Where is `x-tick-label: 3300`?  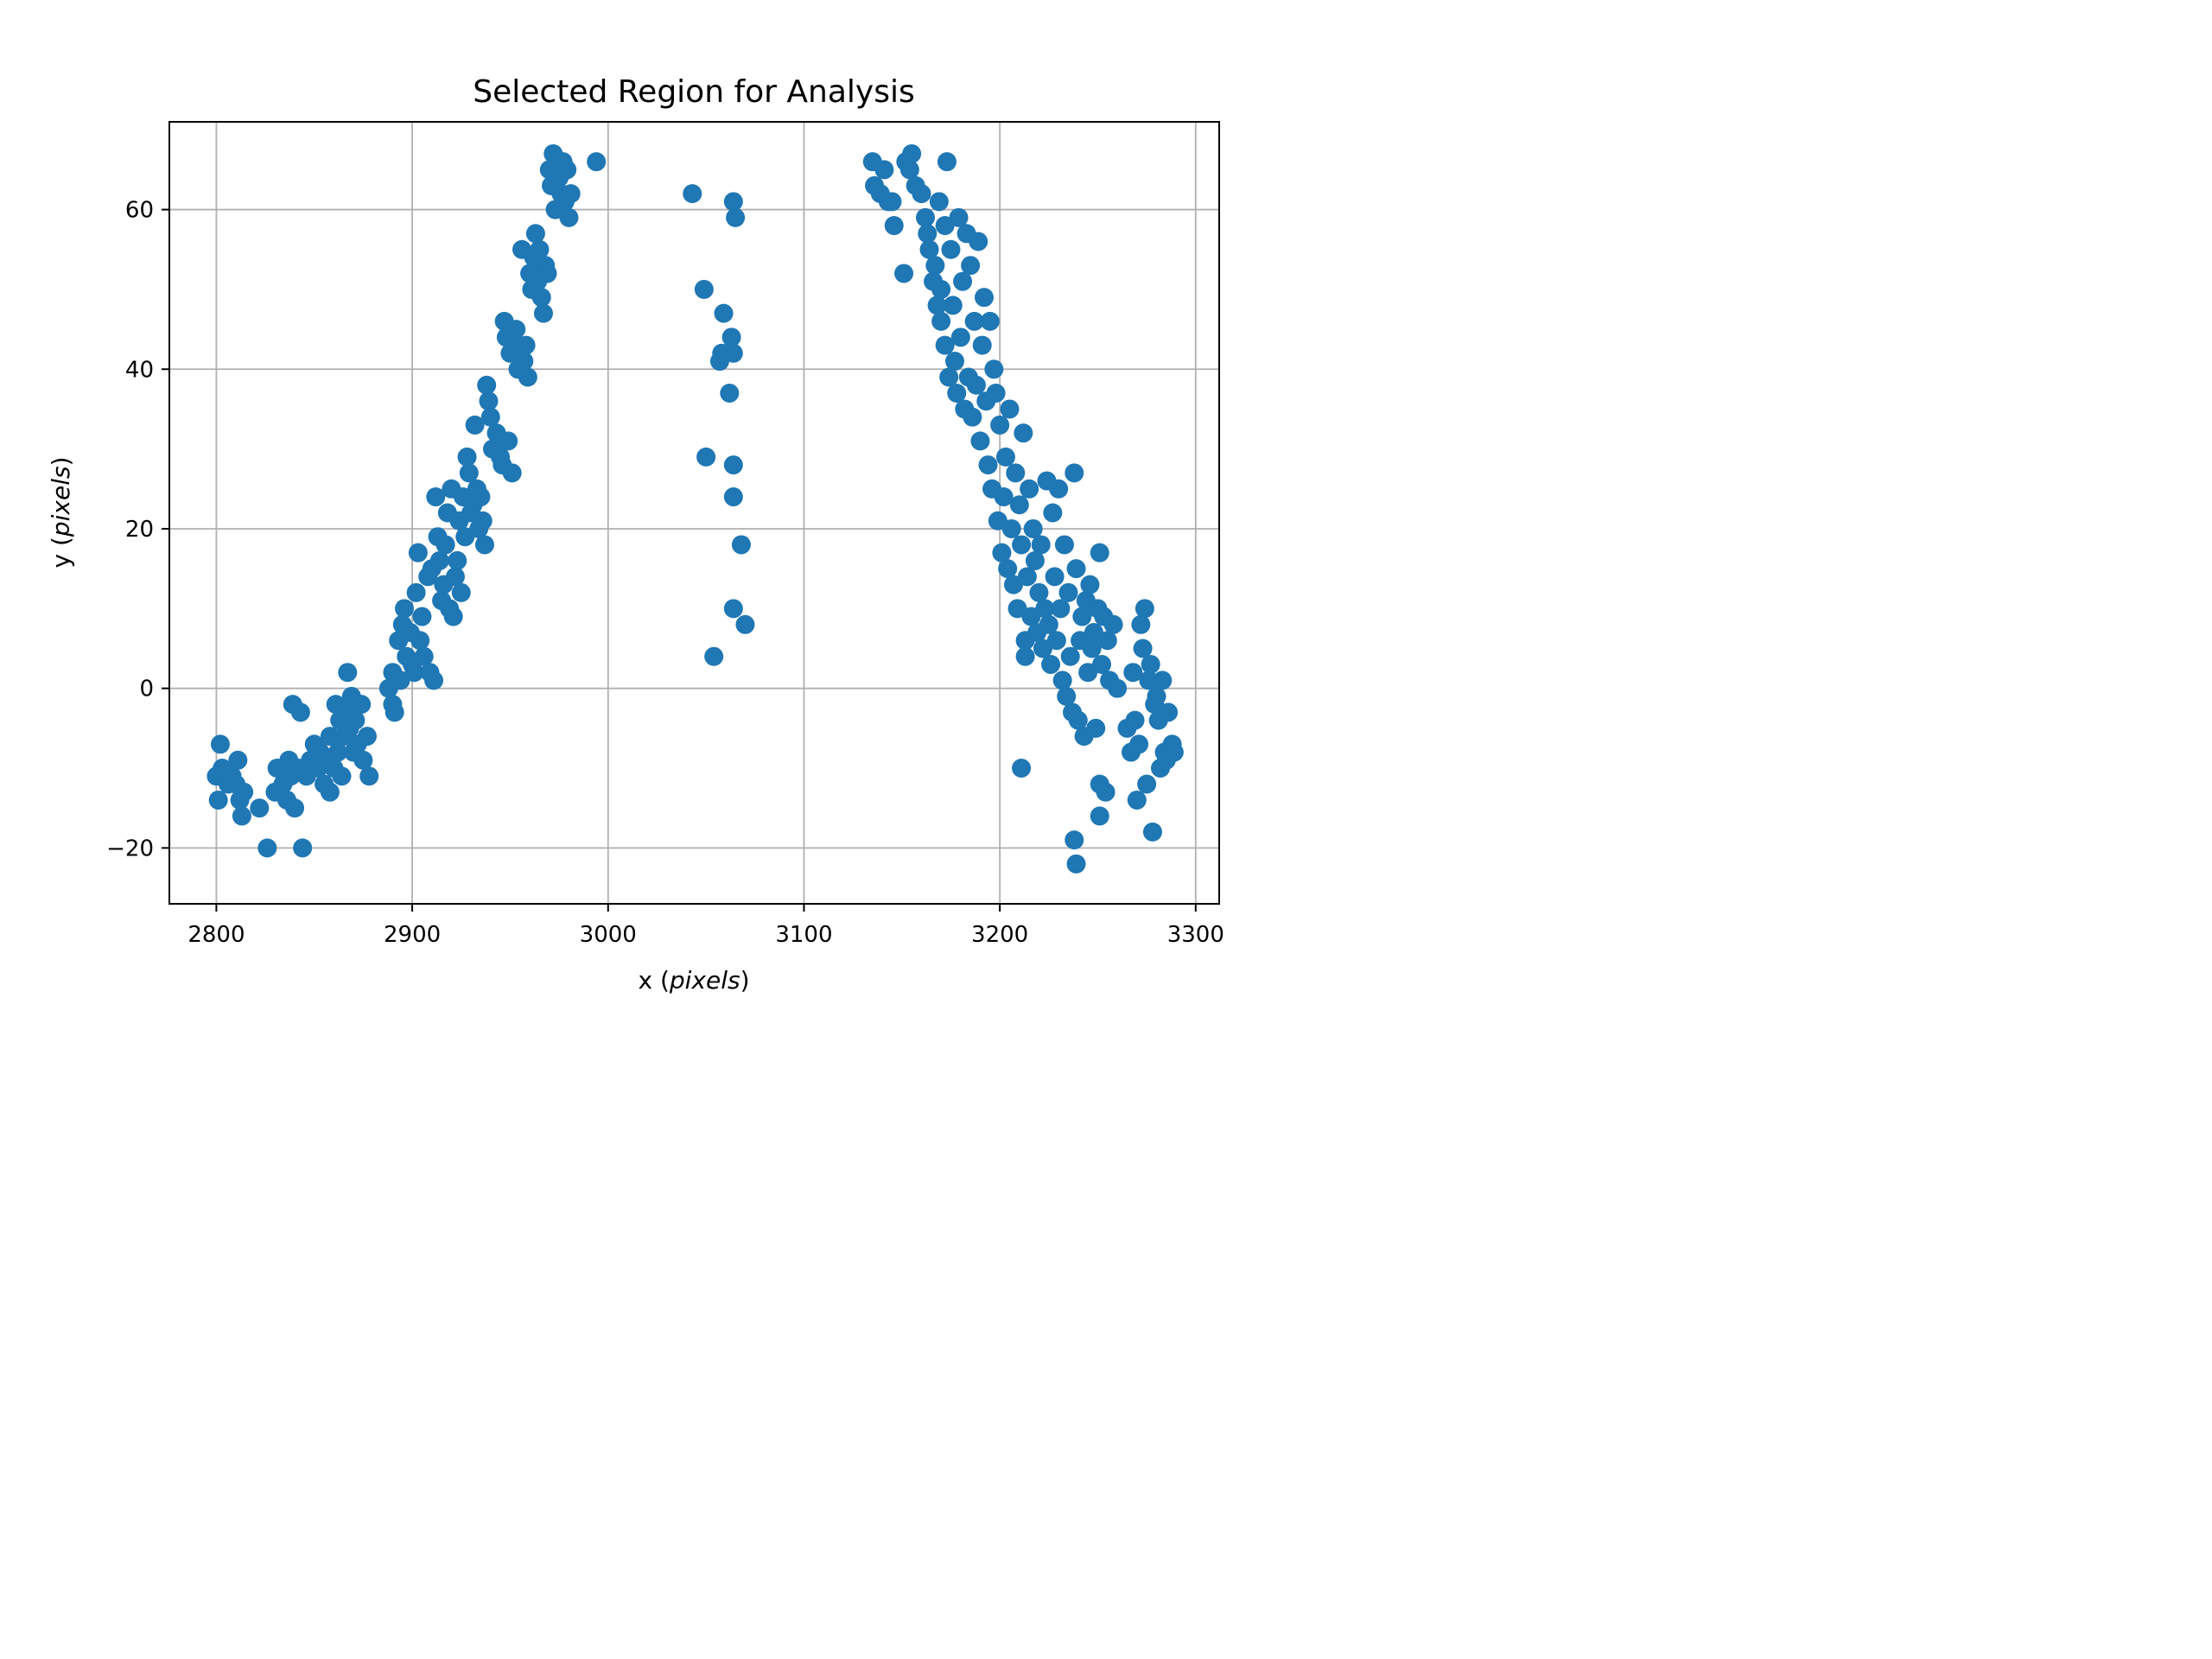
x-tick-label: 3300 is located at coordinates (1195, 935).